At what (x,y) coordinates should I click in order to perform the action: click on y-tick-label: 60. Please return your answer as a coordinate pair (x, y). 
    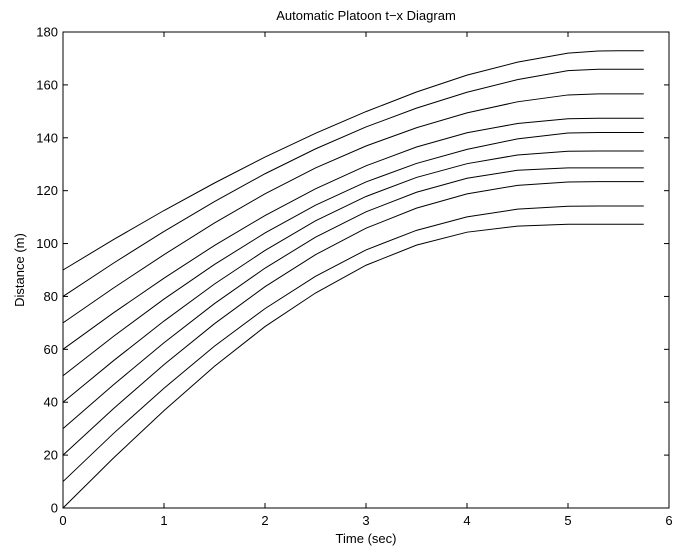
    Looking at the image, I should click on (51, 349).